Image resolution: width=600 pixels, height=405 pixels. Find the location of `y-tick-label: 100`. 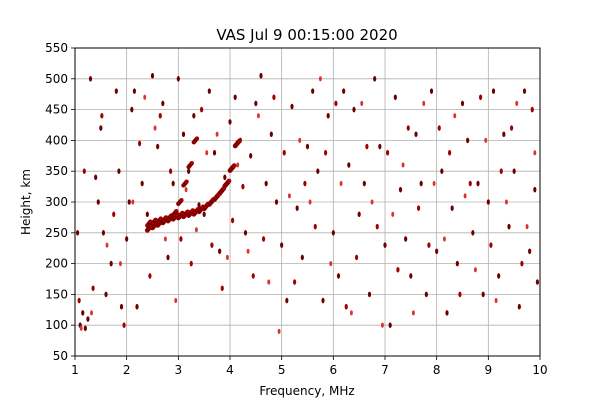

y-tick-label: 100 is located at coordinates (56, 325).